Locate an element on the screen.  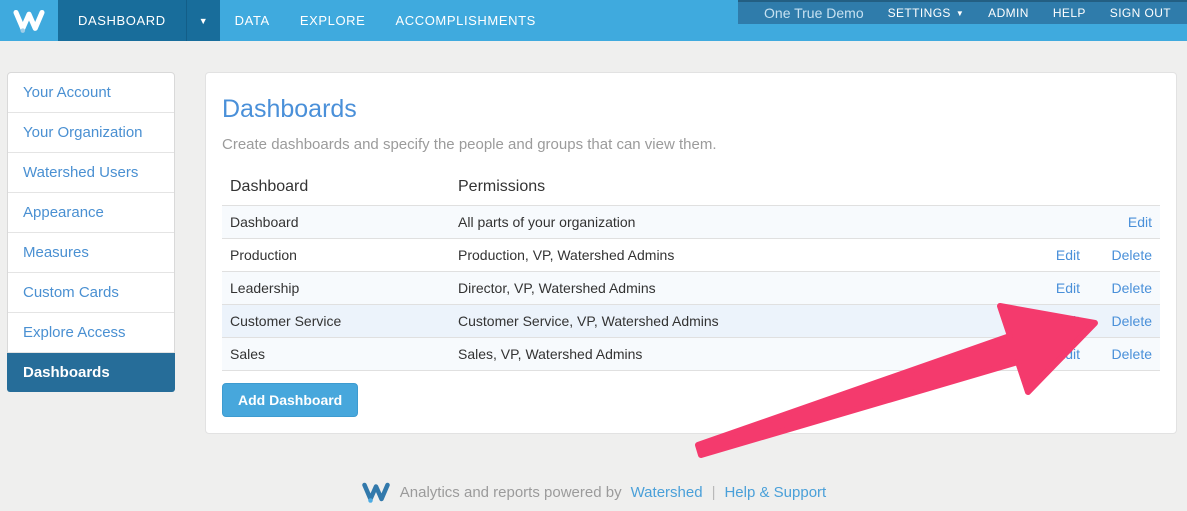
permissions-cell: Director, VP, Watershed Admins is located at coordinates (735, 288).